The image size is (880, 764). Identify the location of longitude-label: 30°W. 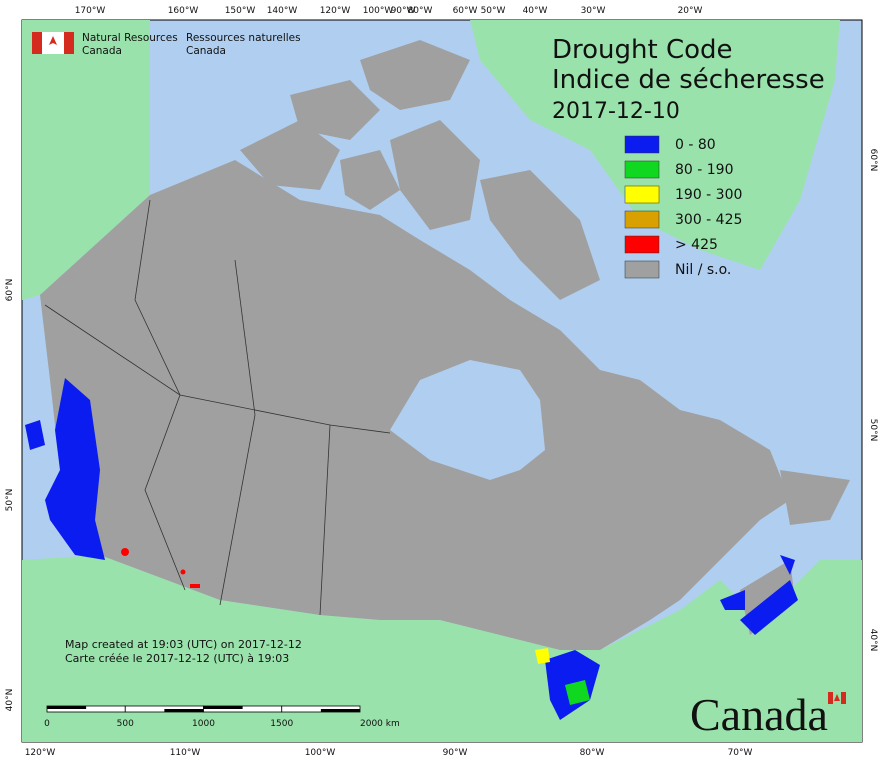
(593, 11).